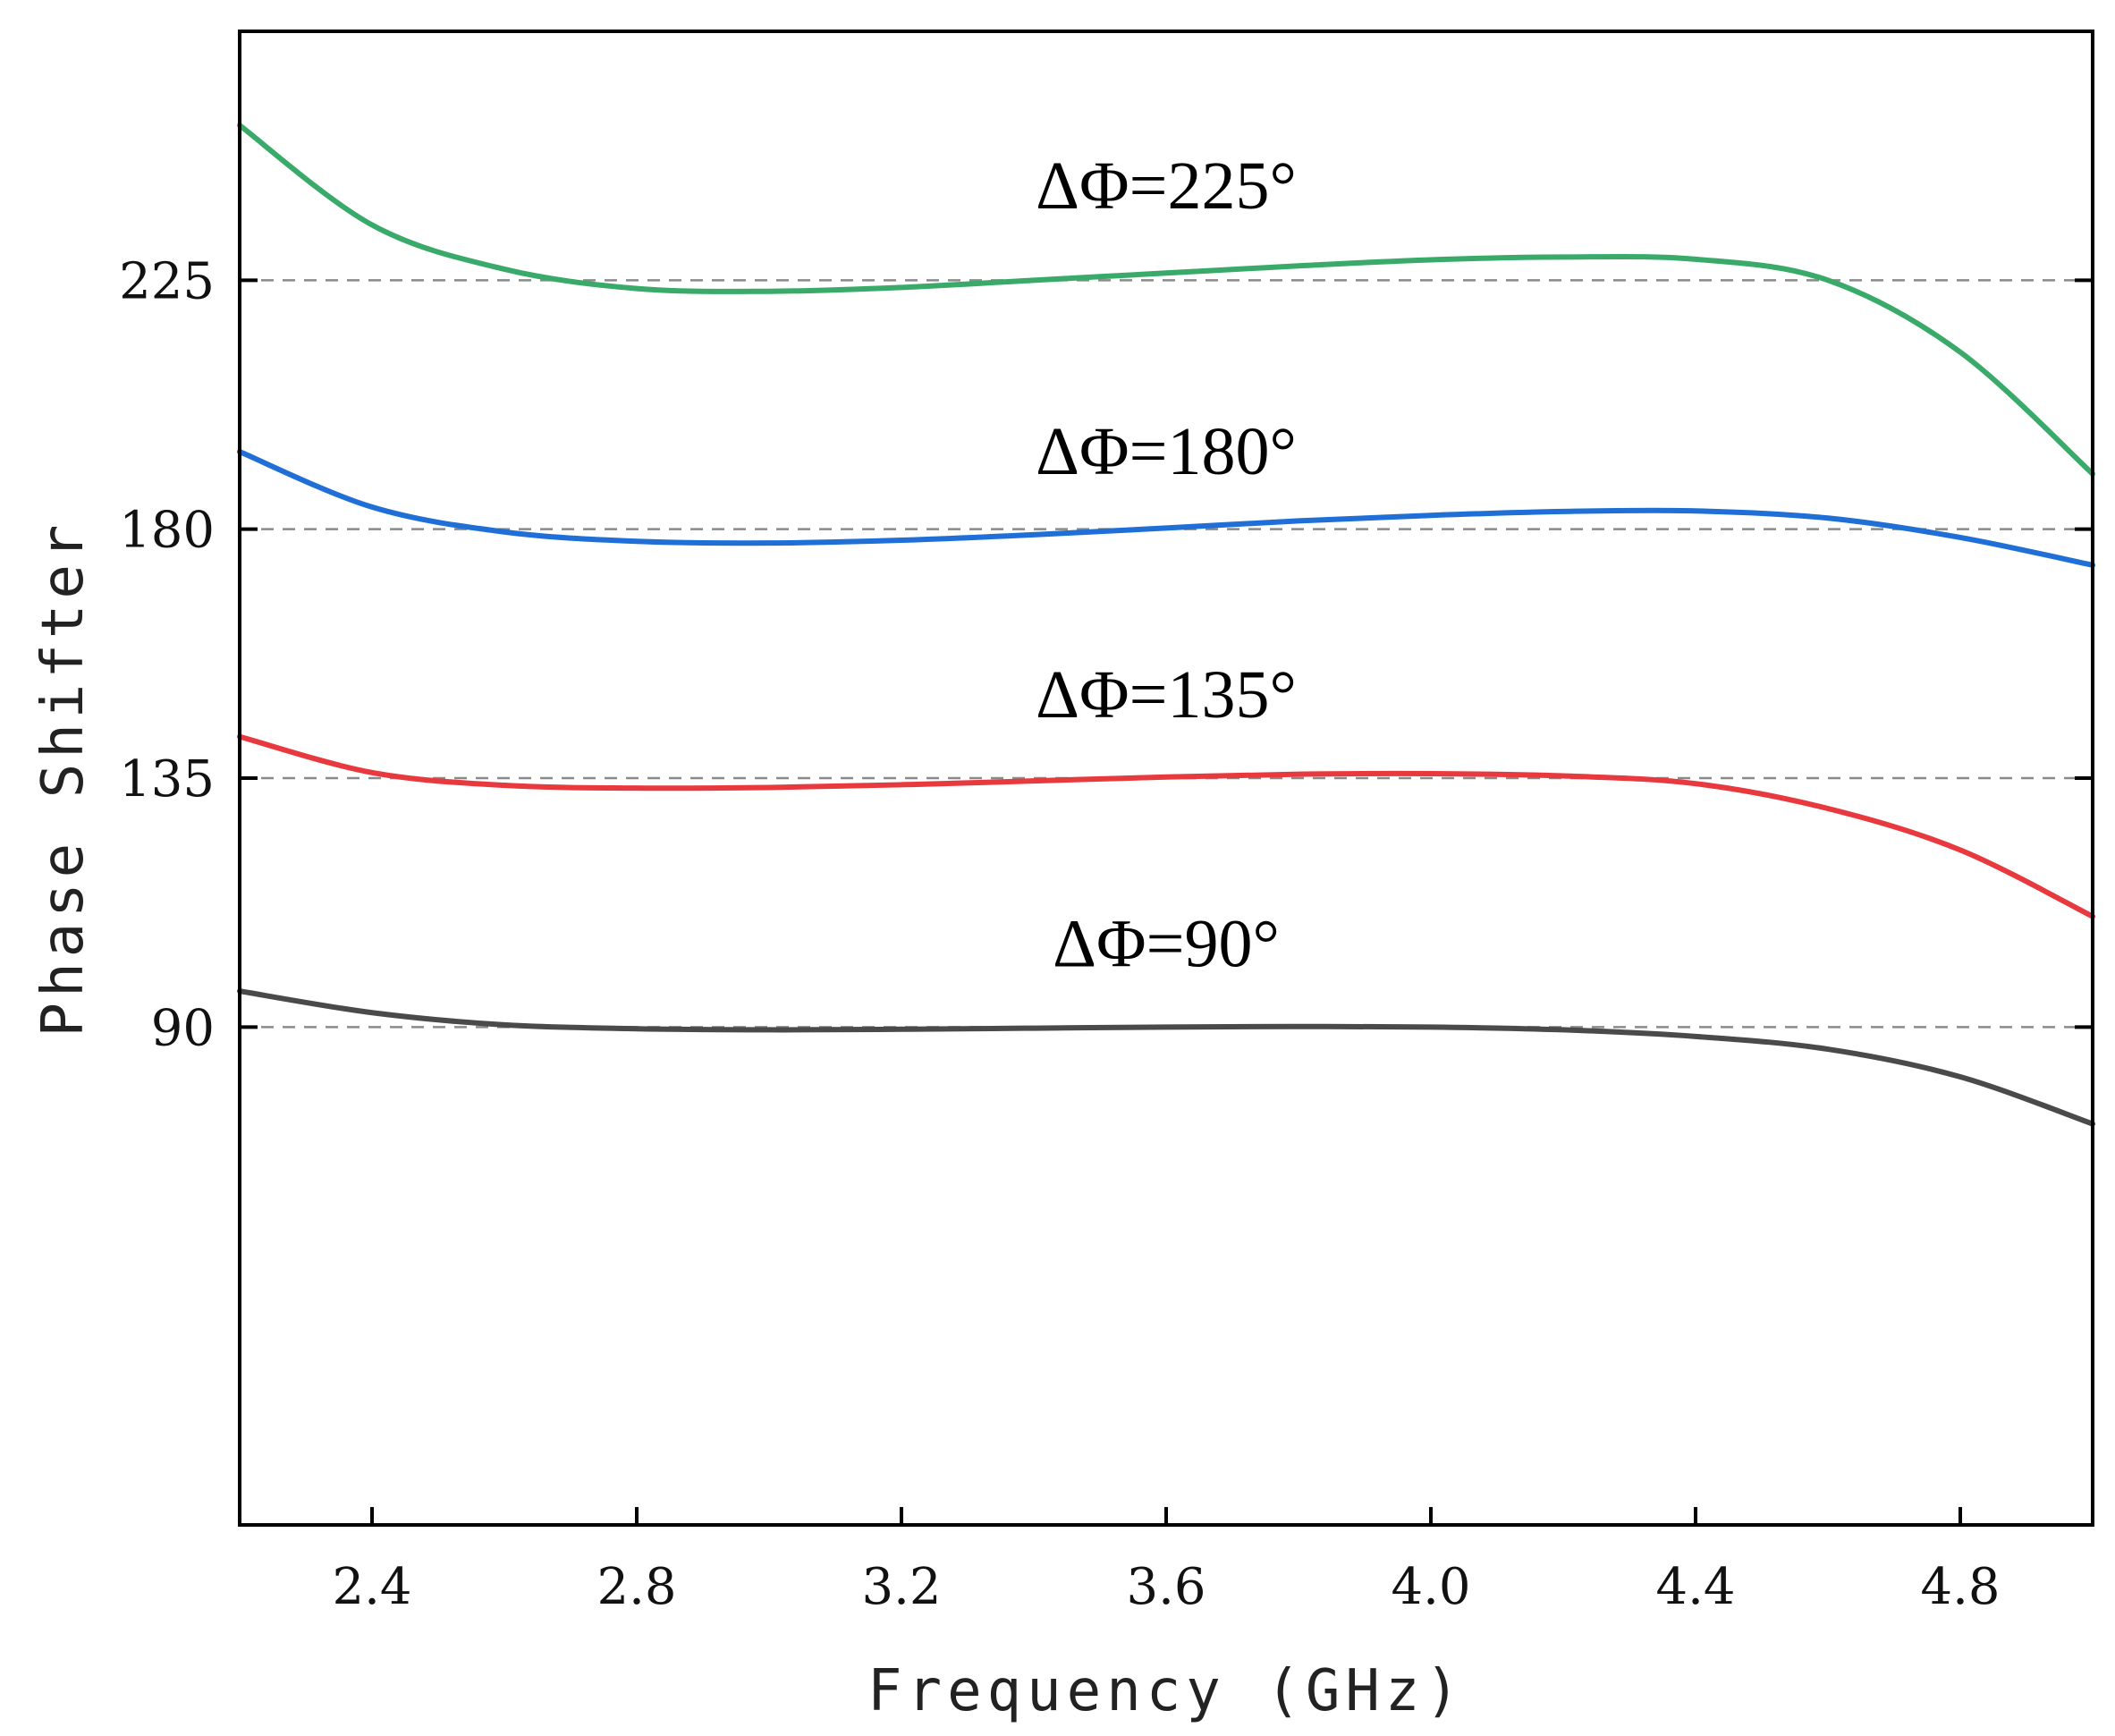 The image size is (2115, 1736). I want to click on series-label: ΔΦ=180°, so click(1166, 451).